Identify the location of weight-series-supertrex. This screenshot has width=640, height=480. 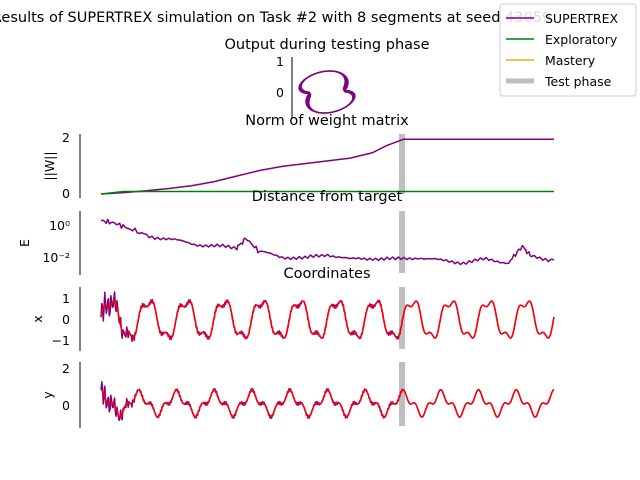
(327, 166).